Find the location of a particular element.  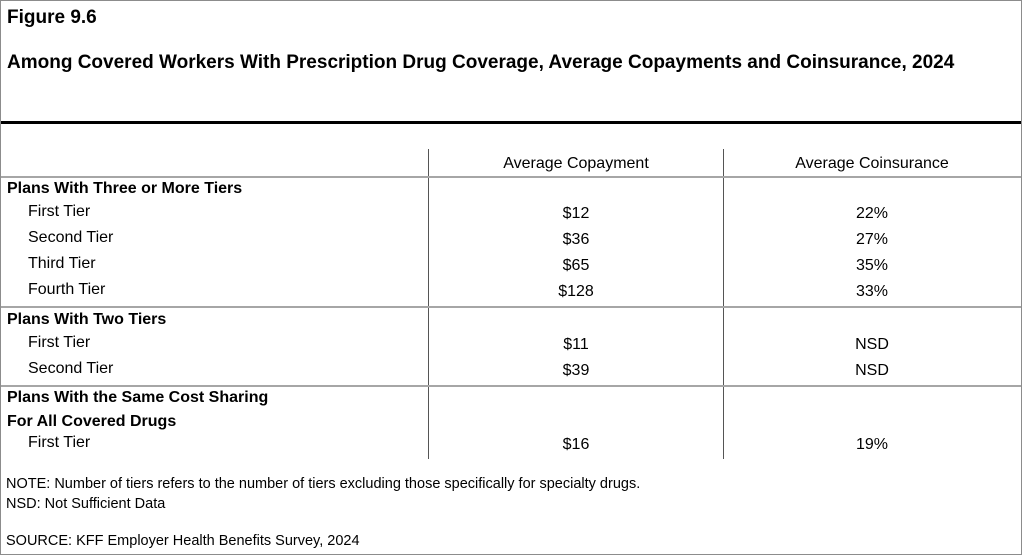

row-label: Fourth Tier is located at coordinates (67, 289).